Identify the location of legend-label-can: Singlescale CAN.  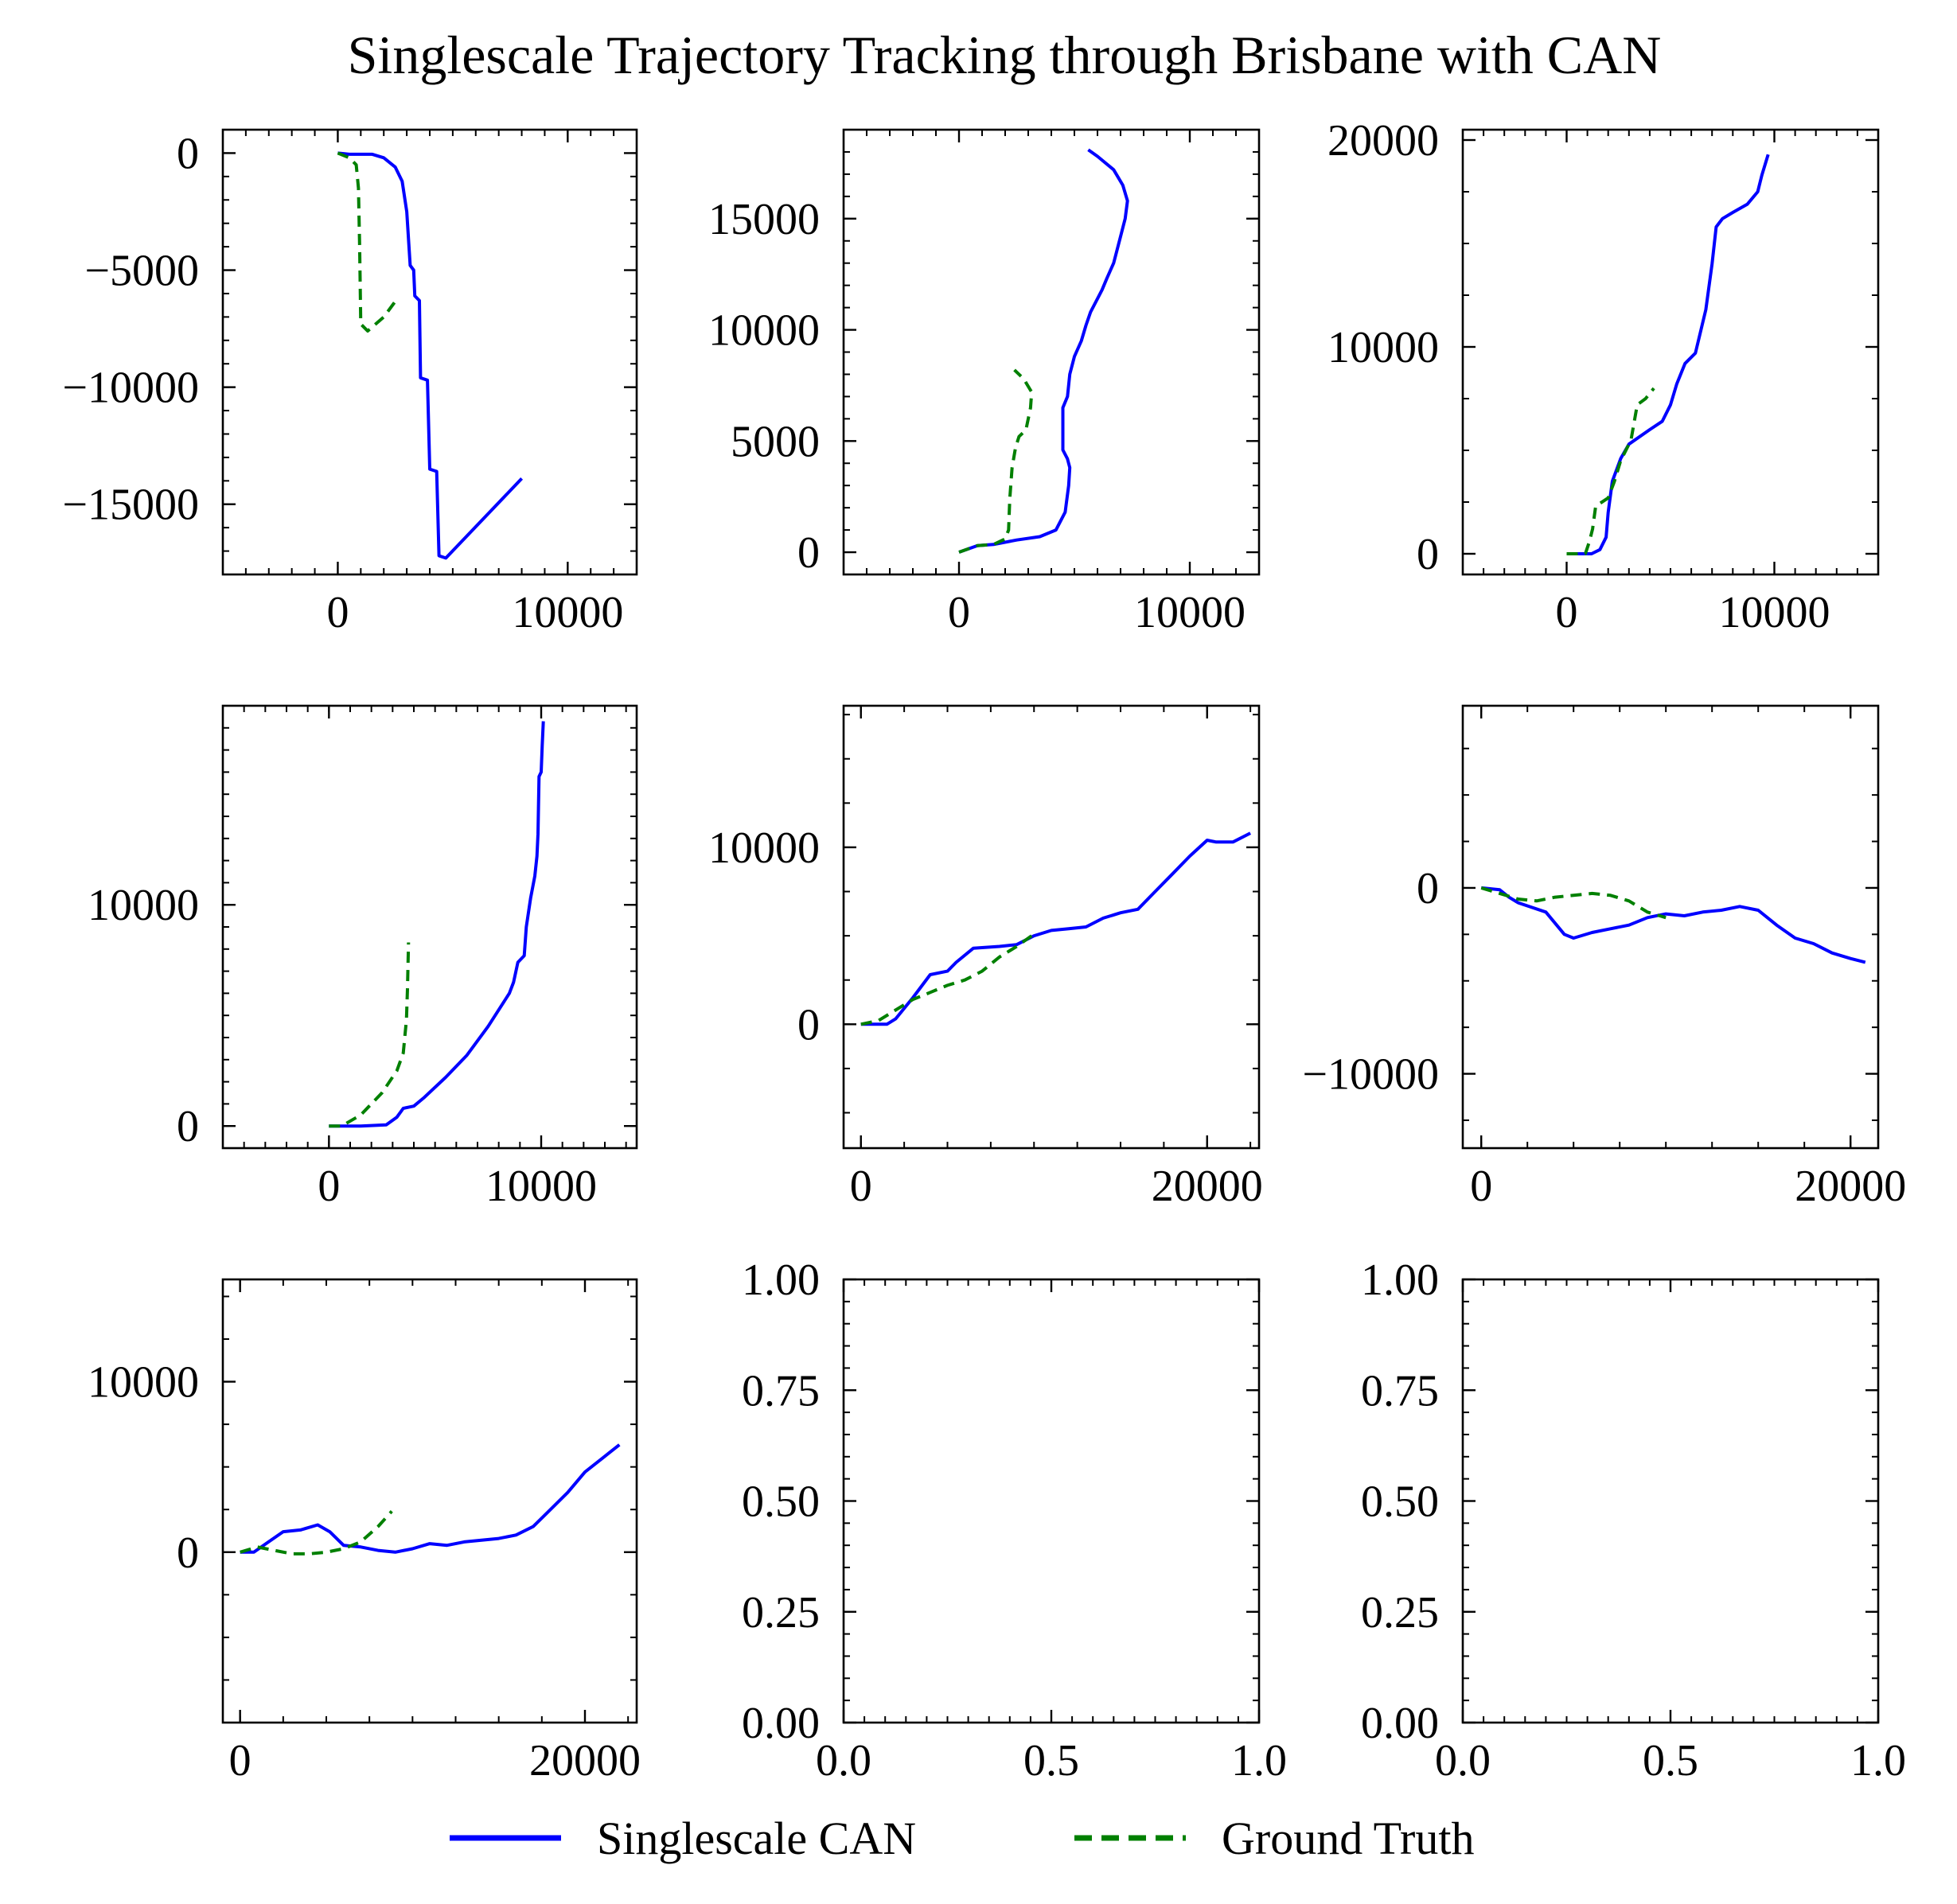
(756, 1838).